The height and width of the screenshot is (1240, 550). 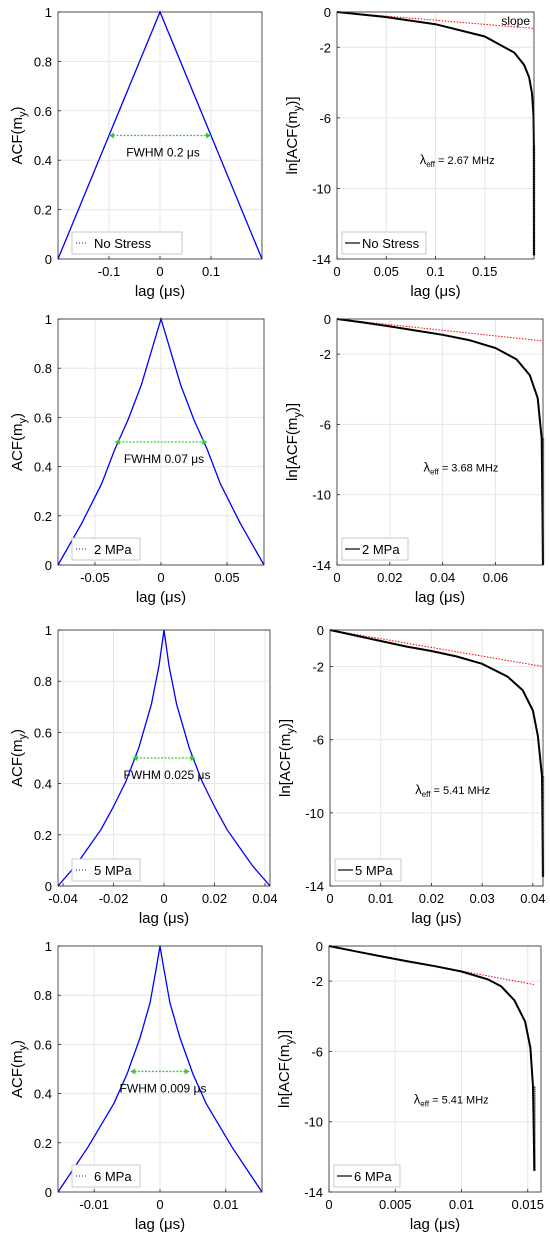 I want to click on lambda-eff-label: λeff = 5.41 MHz, so click(x=452, y=790).